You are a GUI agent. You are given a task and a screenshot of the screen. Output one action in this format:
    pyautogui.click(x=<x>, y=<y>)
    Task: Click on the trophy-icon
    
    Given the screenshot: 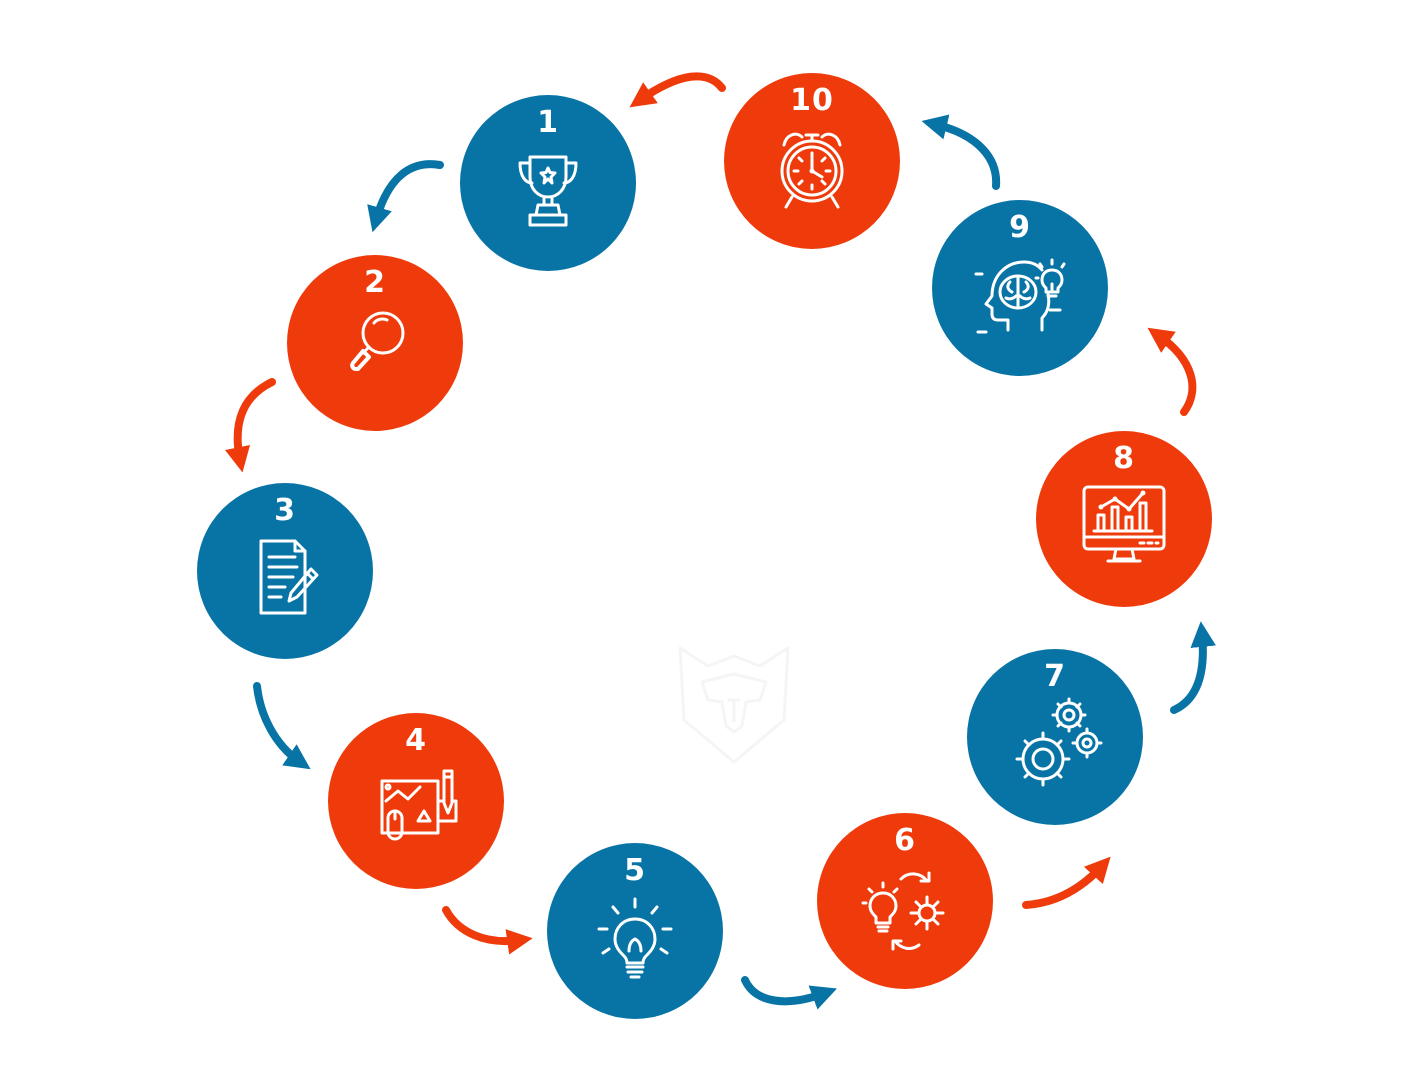 What is the action you would take?
    pyautogui.click(x=548, y=191)
    